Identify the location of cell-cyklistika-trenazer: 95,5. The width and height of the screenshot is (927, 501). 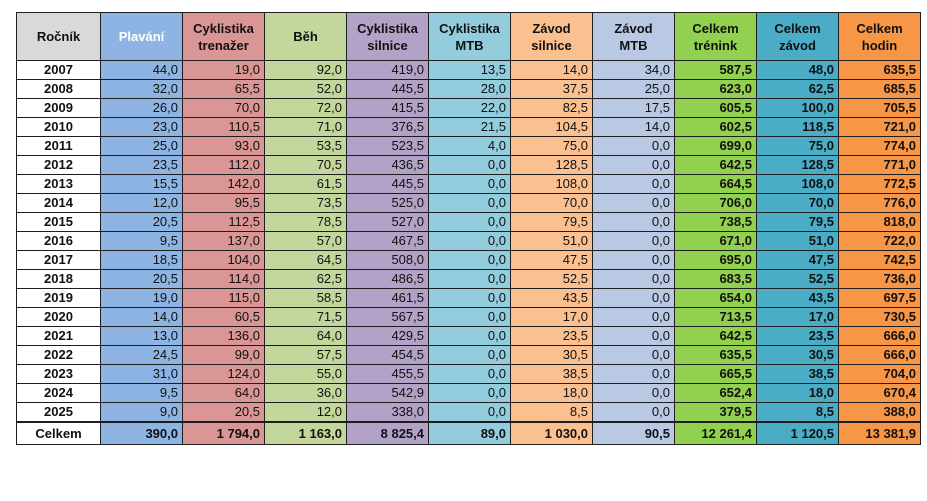
(223, 203).